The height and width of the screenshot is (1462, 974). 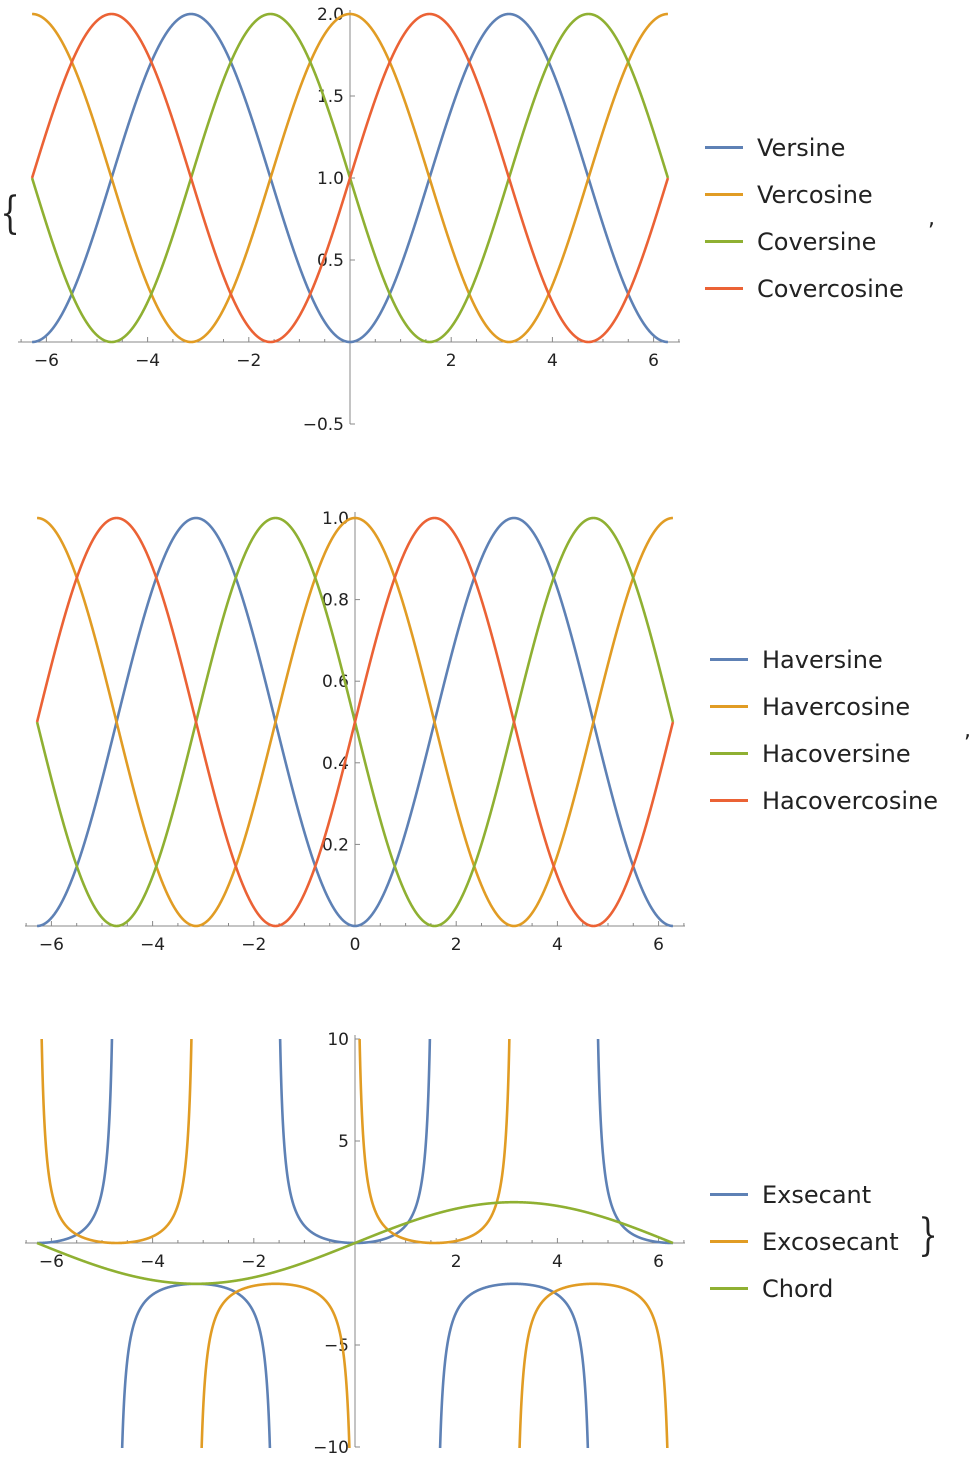 What do you see at coordinates (830, 288) in the screenshot?
I see `legend-label: Covercosine` at bounding box center [830, 288].